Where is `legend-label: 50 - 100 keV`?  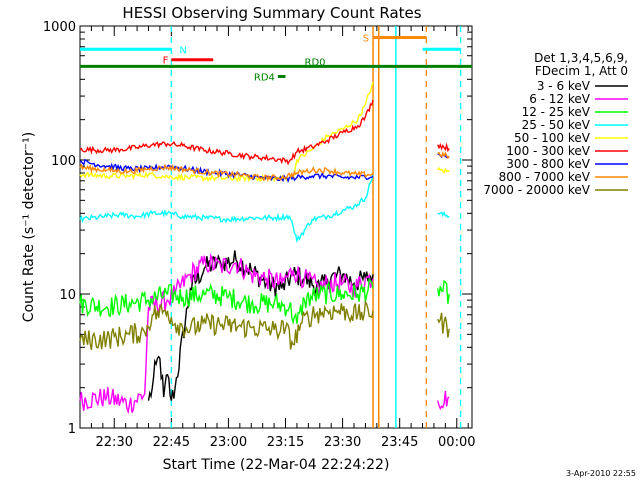 legend-label: 50 - 100 keV is located at coordinates (552, 138).